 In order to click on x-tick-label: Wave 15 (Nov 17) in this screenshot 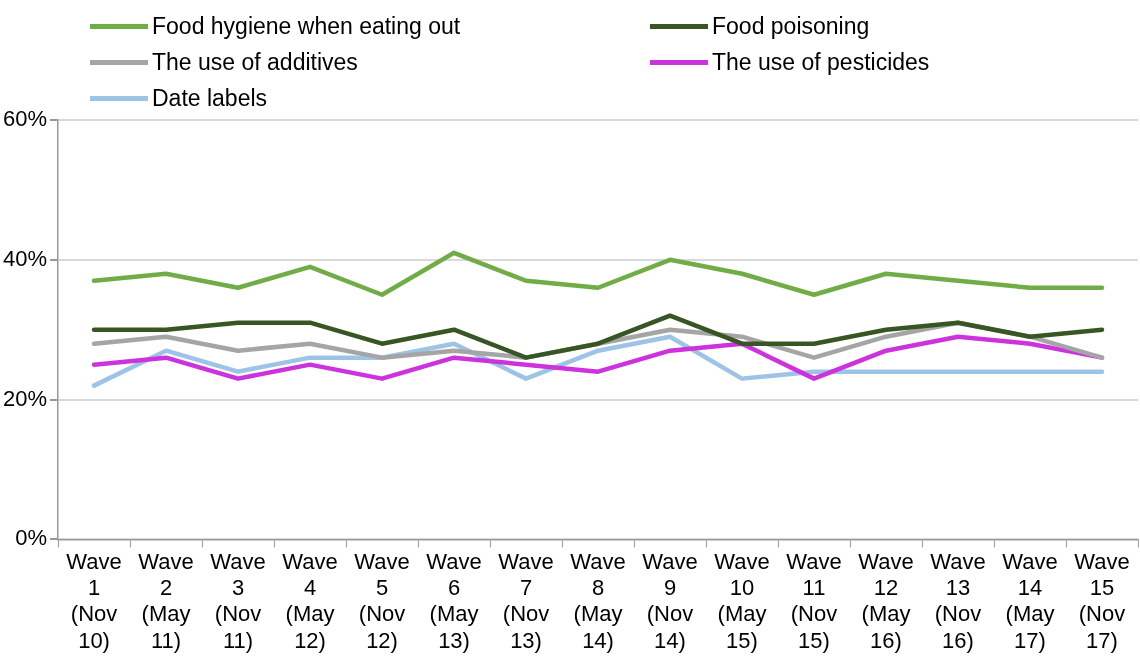, I will do `click(1102, 600)`.